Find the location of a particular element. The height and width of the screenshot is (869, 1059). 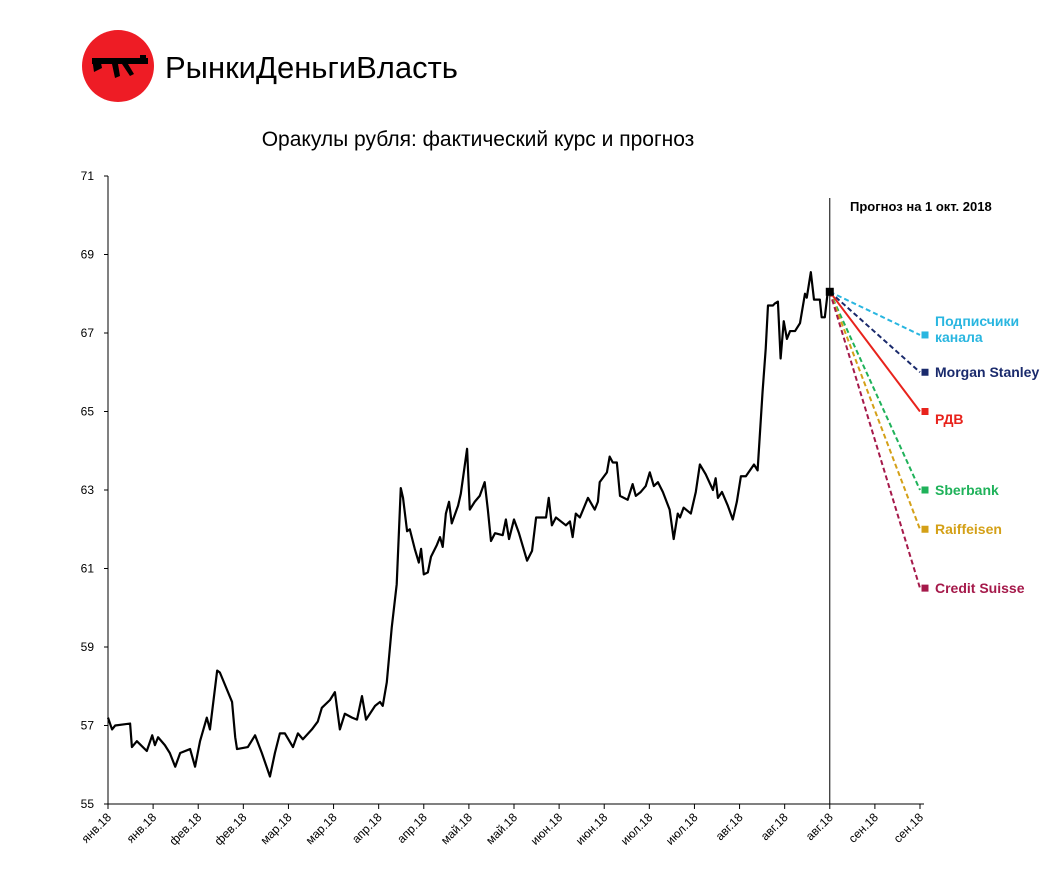

y-tick-label: 67 is located at coordinates (88, 333).